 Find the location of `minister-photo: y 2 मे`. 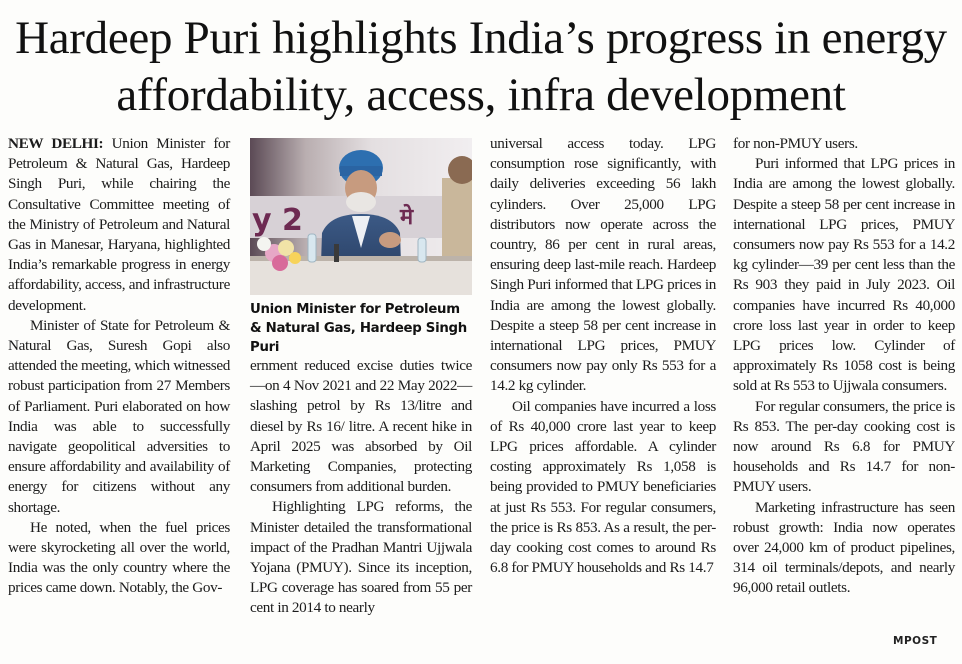

minister-photo: y 2 मे is located at coordinates (361, 216).